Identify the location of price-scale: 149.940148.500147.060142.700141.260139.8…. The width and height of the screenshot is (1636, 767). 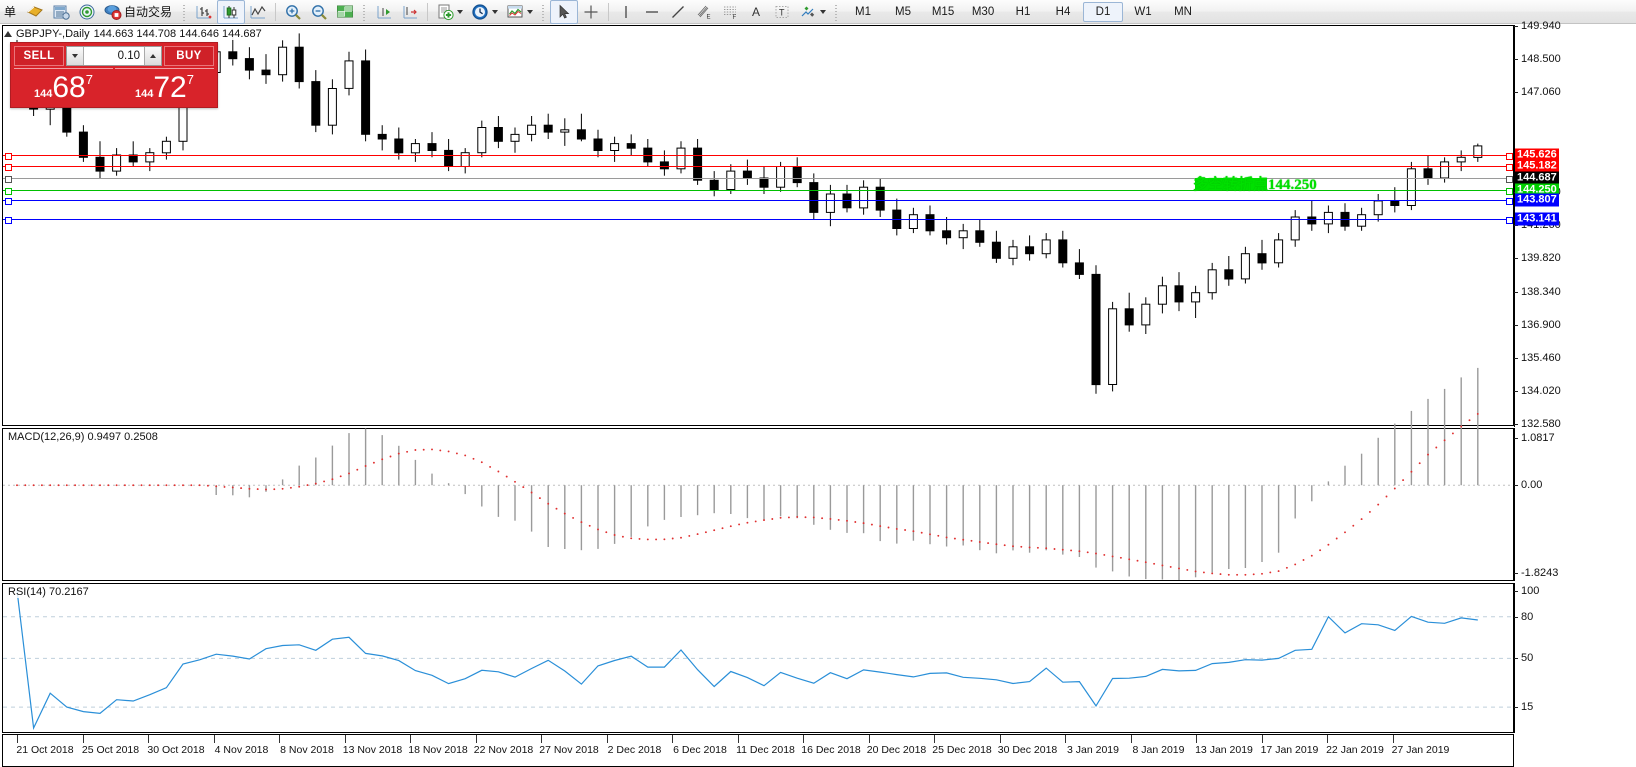
(1575, 225).